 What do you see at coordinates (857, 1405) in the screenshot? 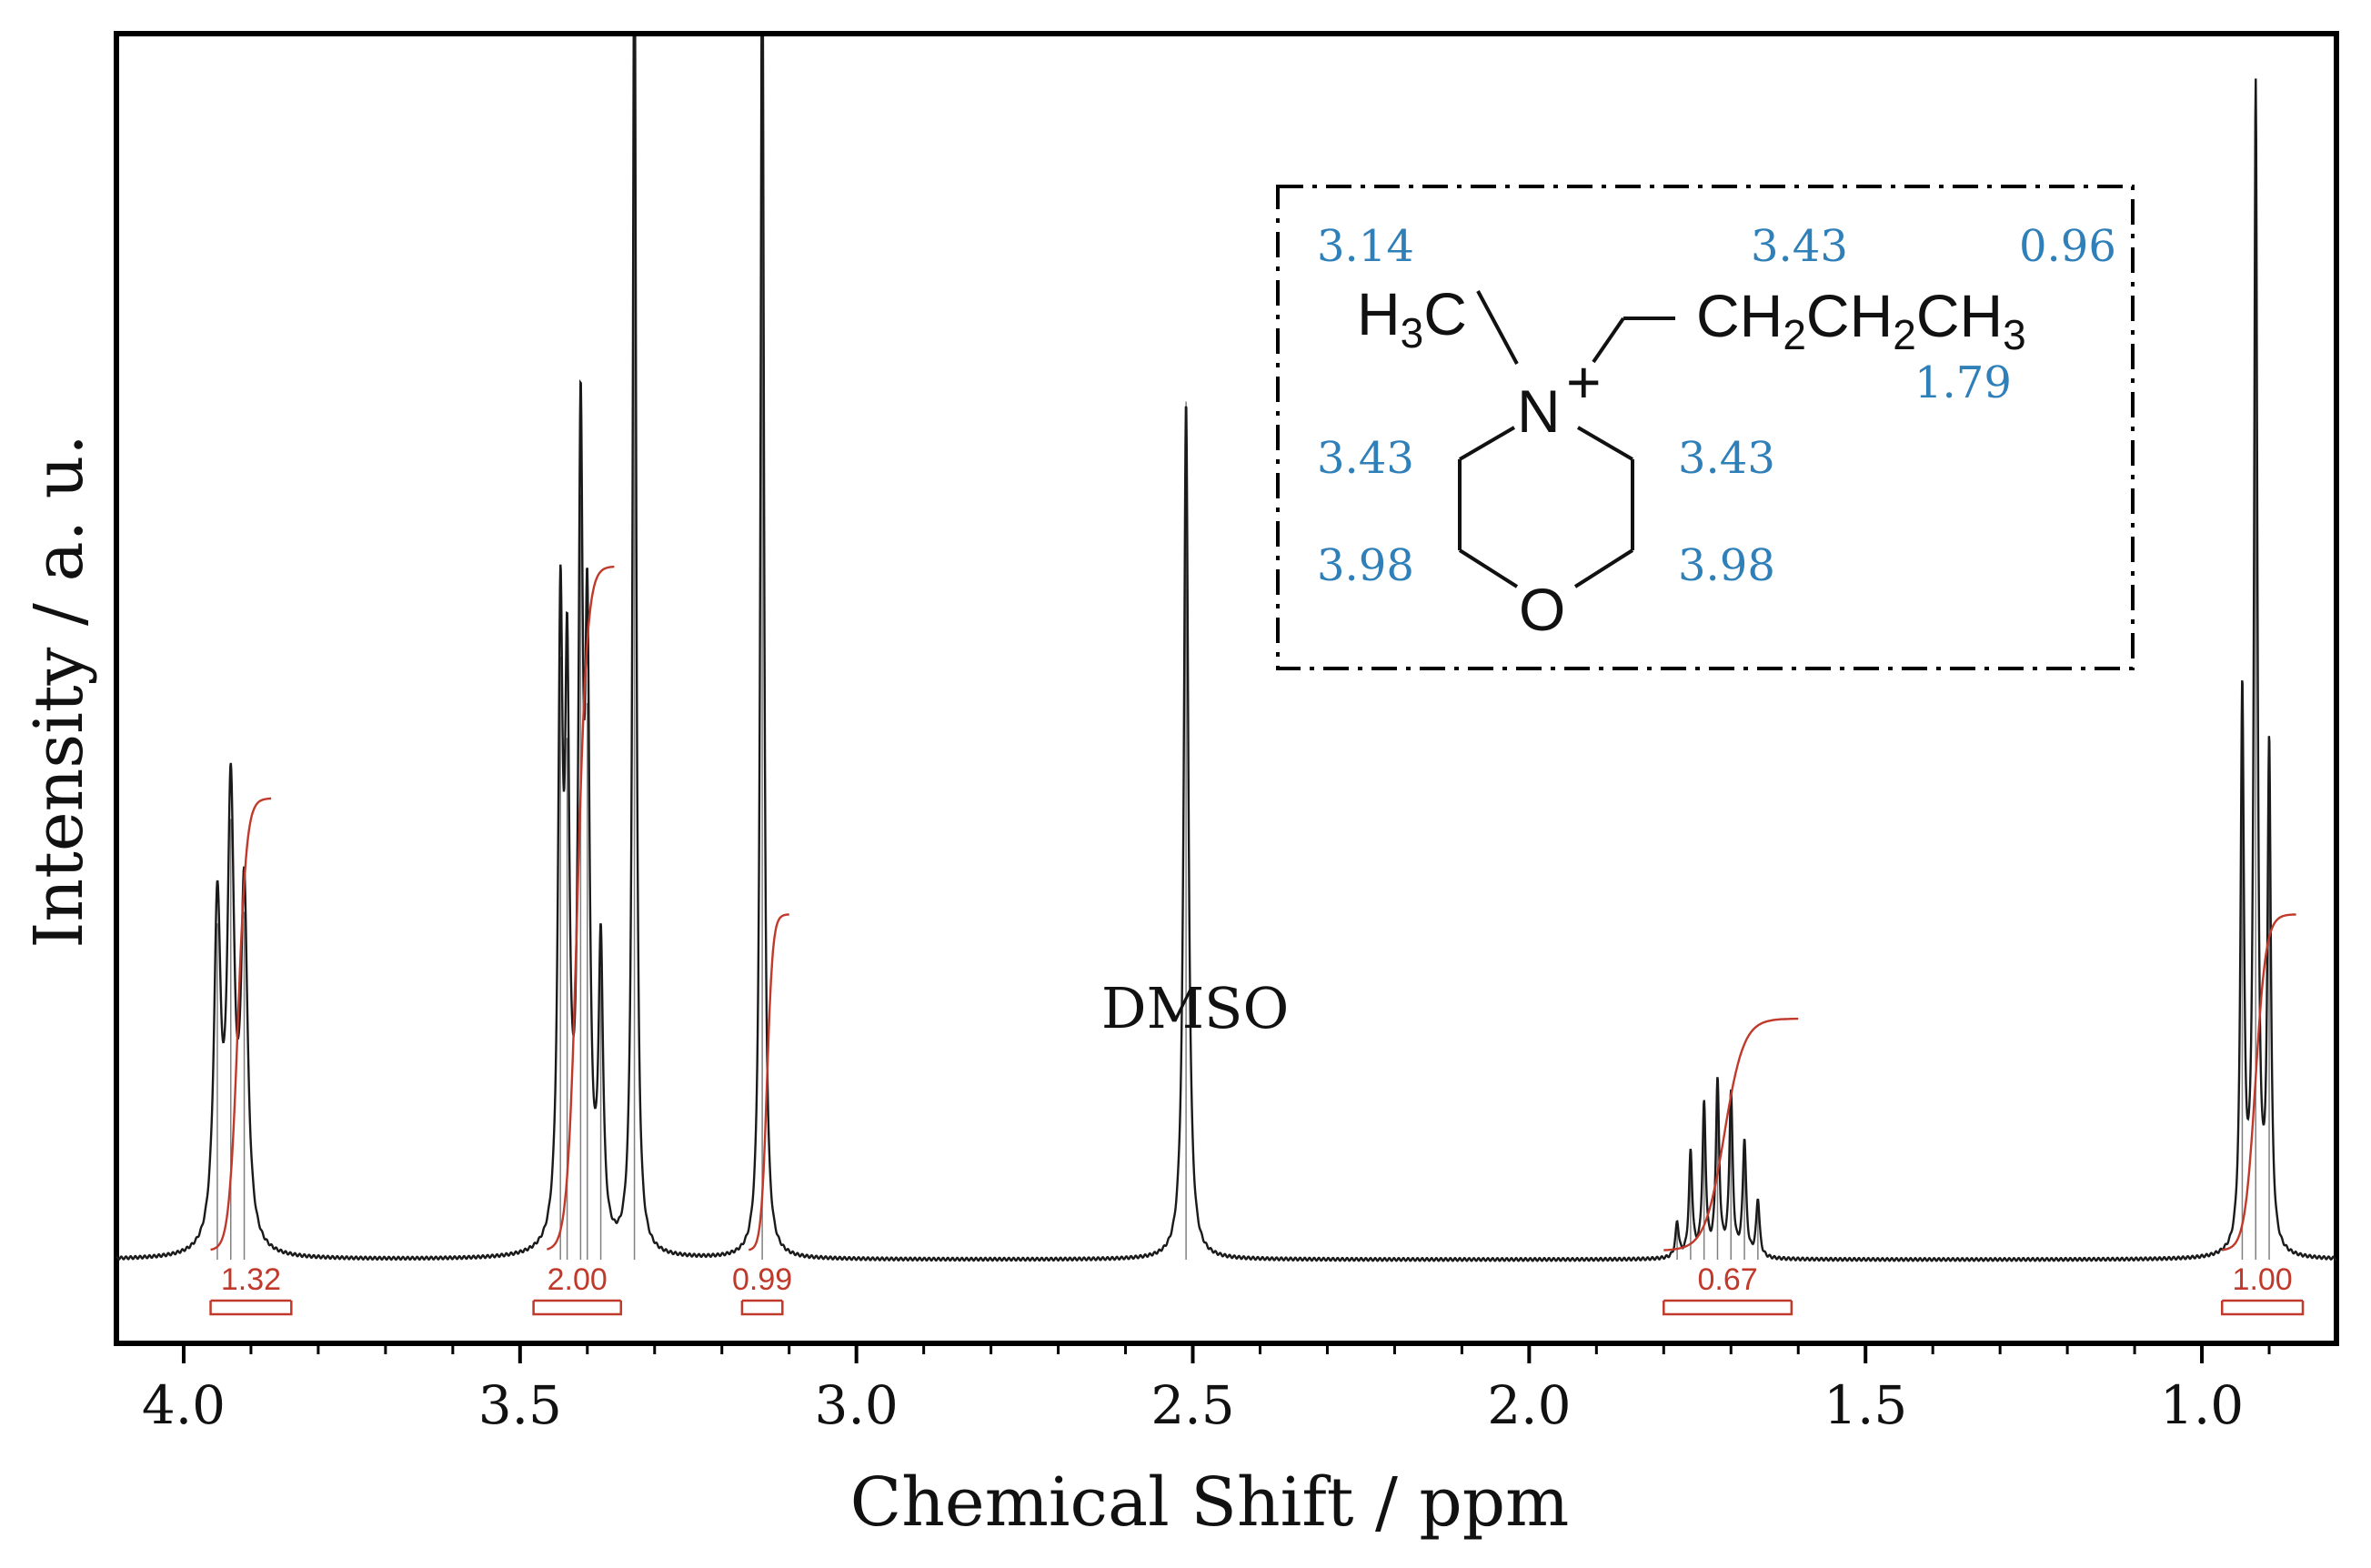
I see `x-tick-label: 3.0` at bounding box center [857, 1405].